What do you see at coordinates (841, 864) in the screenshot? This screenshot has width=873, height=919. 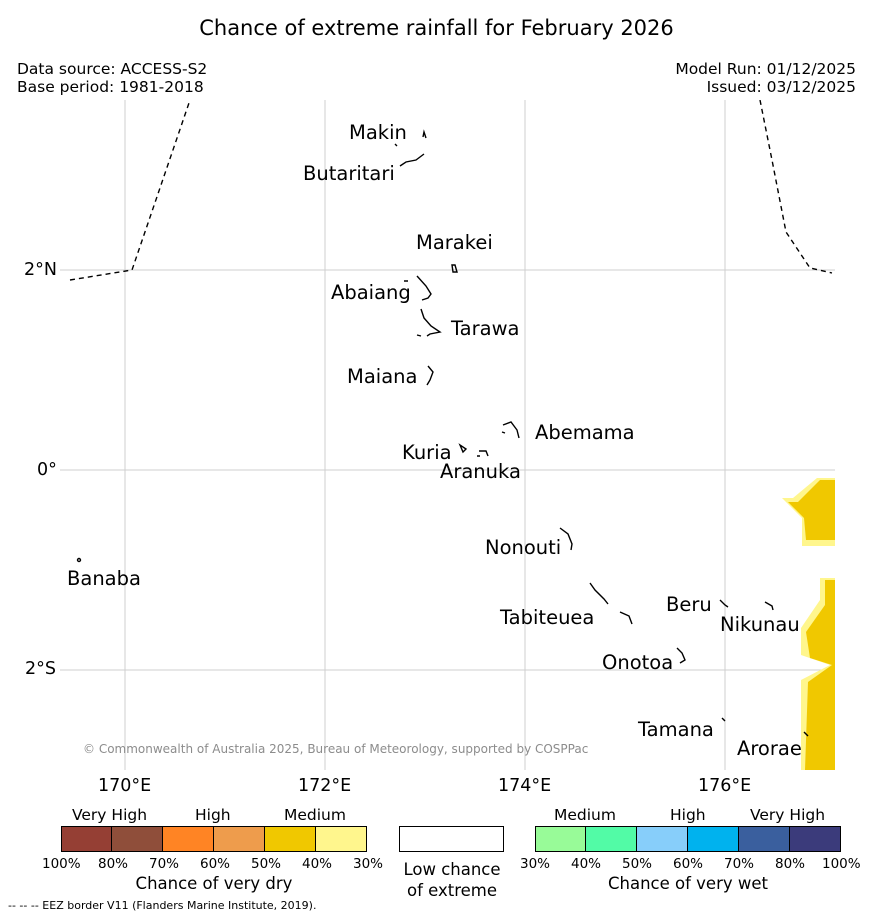 I see `wet-tick-100: 100%` at bounding box center [841, 864].